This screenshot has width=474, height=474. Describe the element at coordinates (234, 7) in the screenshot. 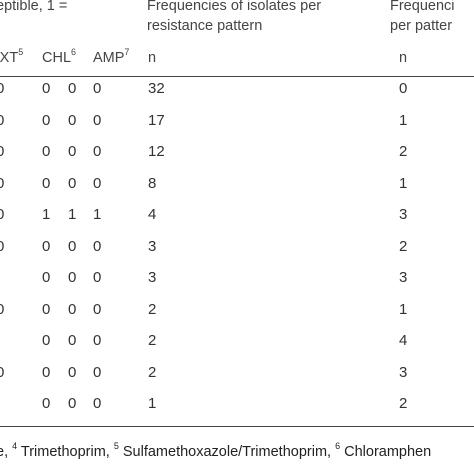

I see `freq-isolates-header-line1: Frequencies of isolates per` at that location.